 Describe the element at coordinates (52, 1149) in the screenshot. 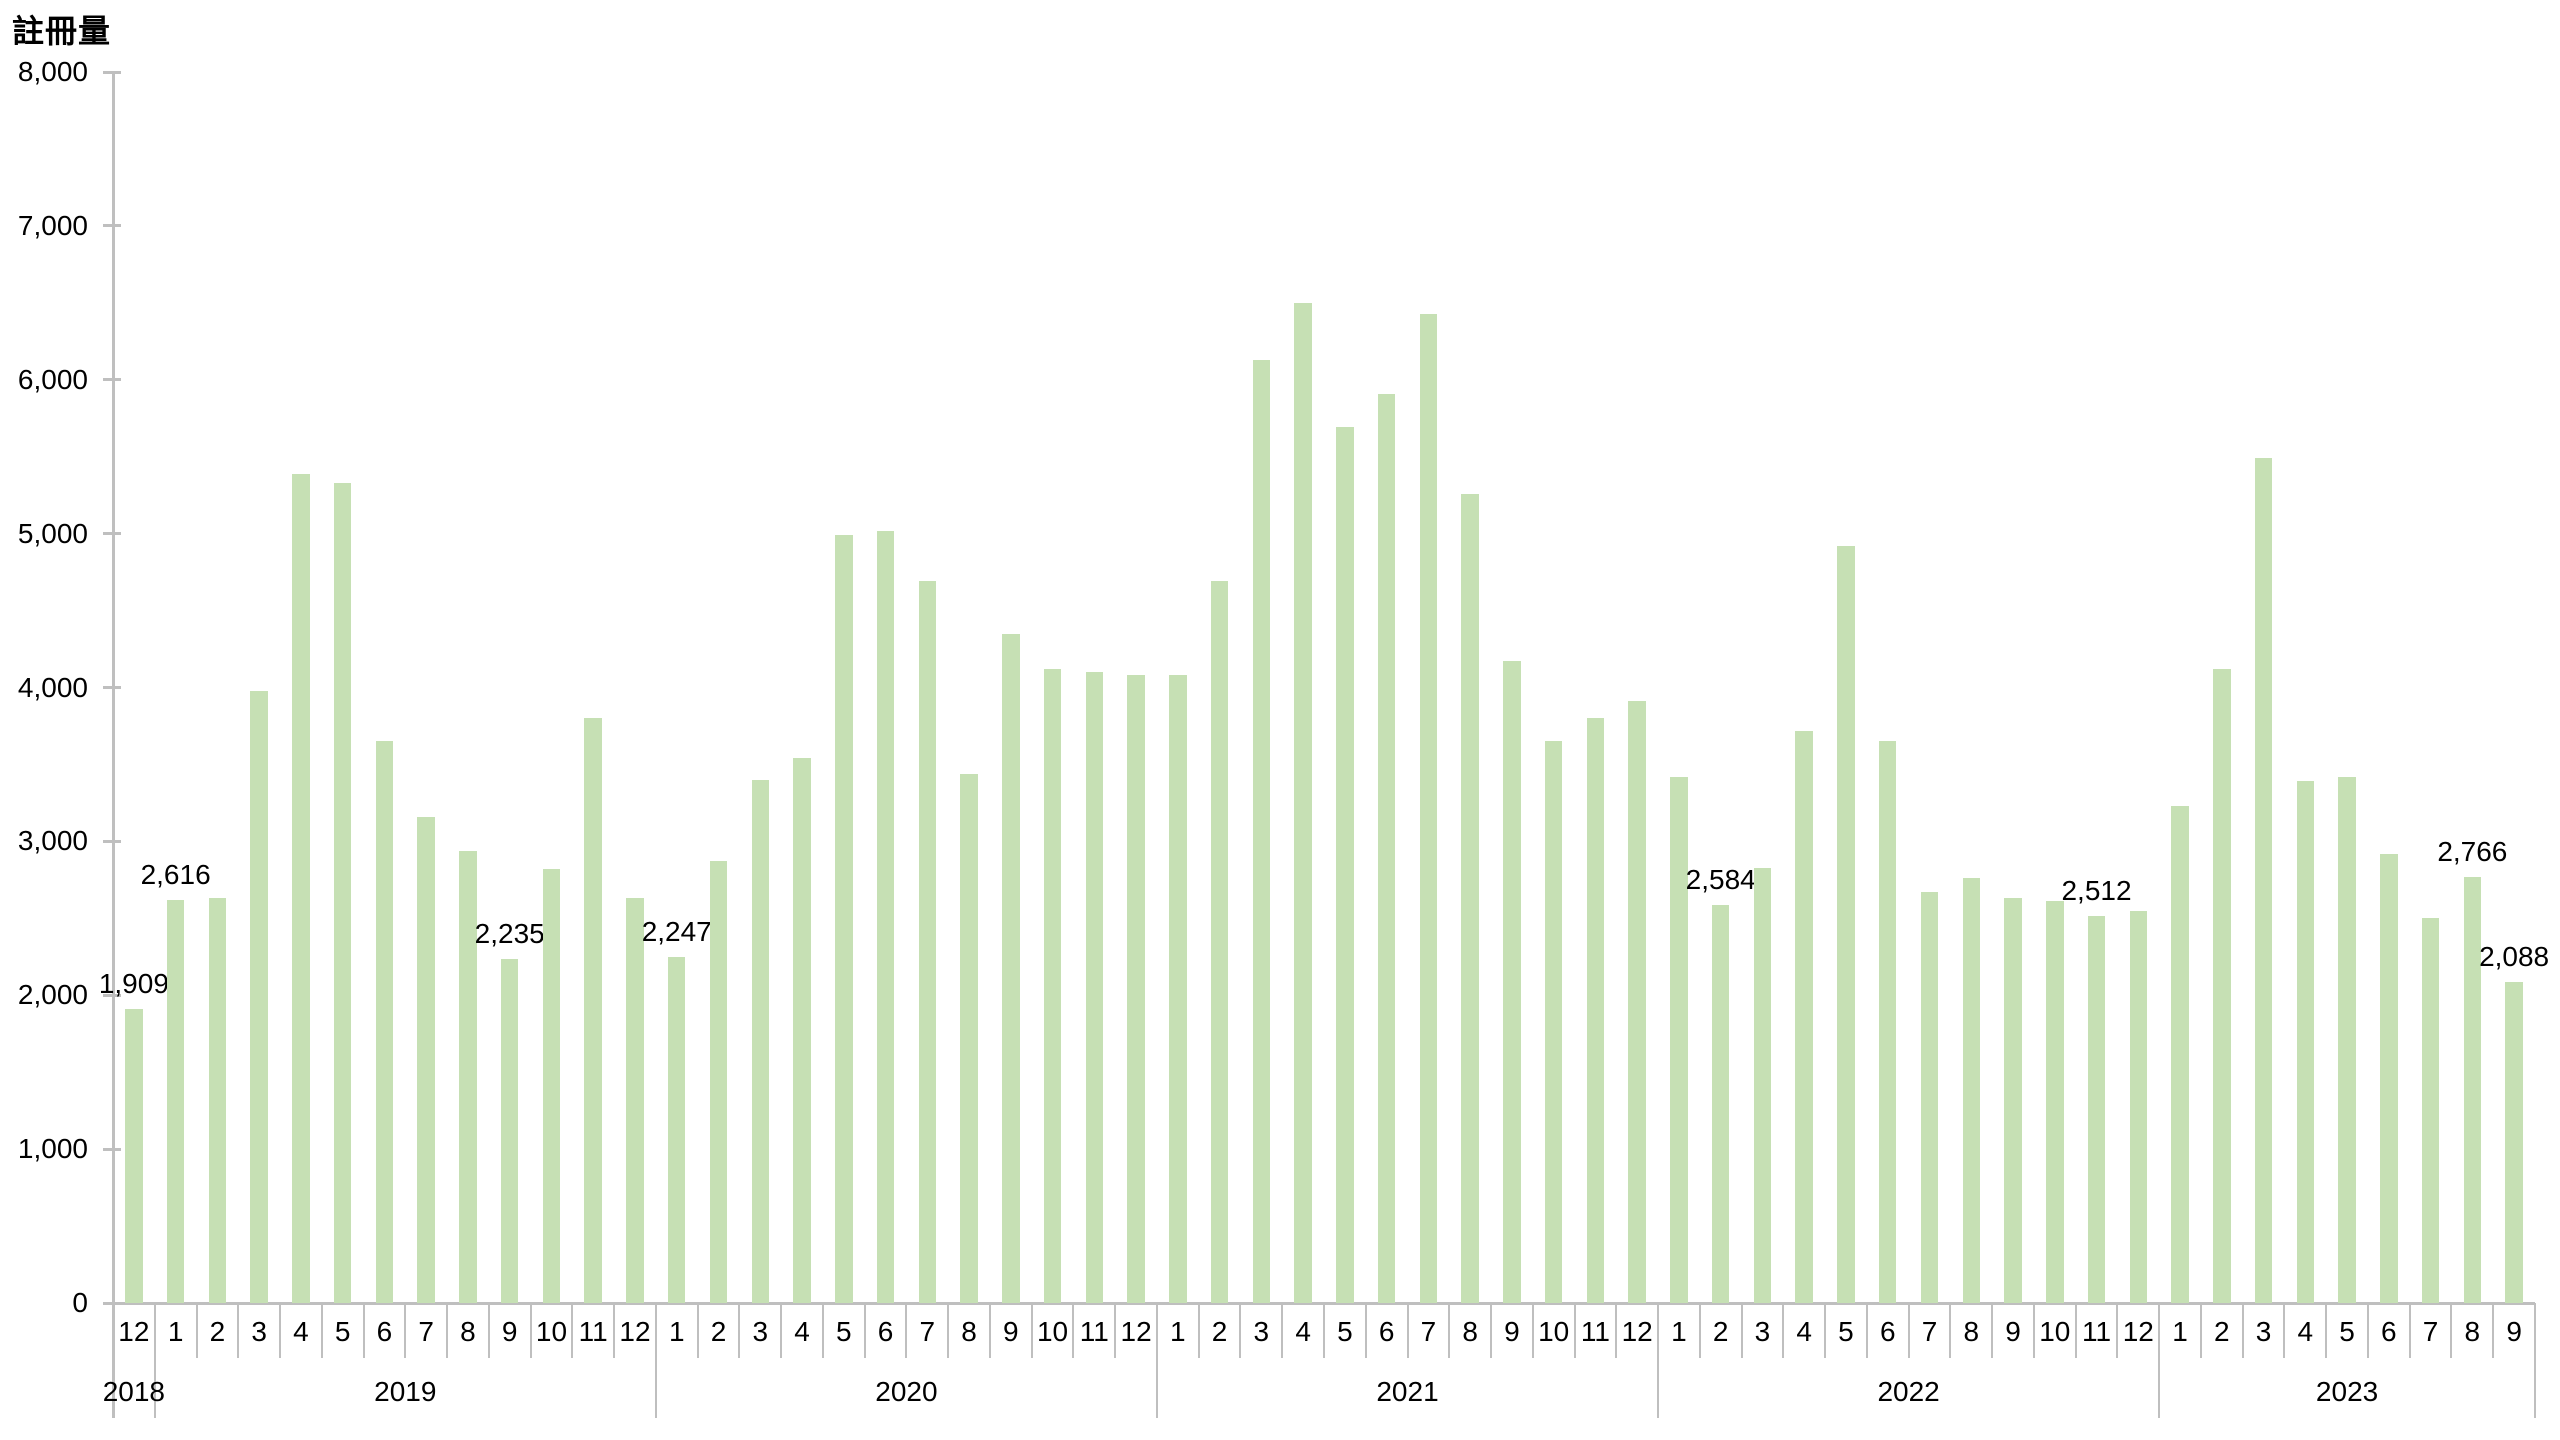

I see `y-tick-label: 1,000` at that location.